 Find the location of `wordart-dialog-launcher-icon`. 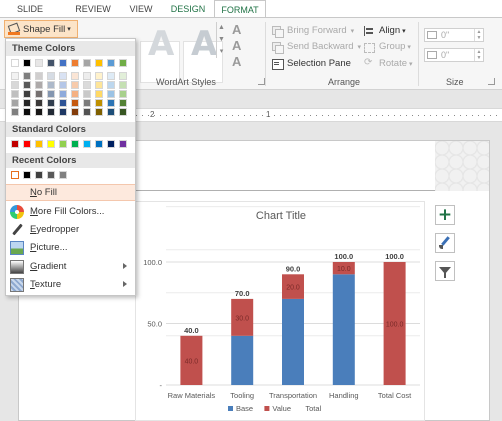

wordart-dialog-launcher-icon is located at coordinates (261, 81).